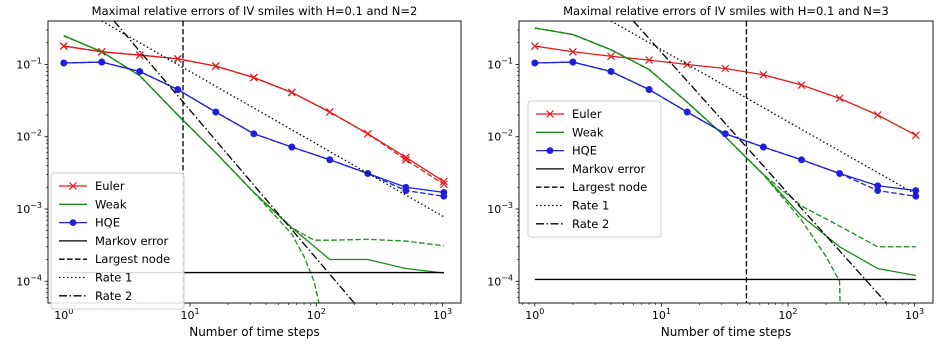  I want to click on y-tick-label-exp: −2, so click(36, 133).